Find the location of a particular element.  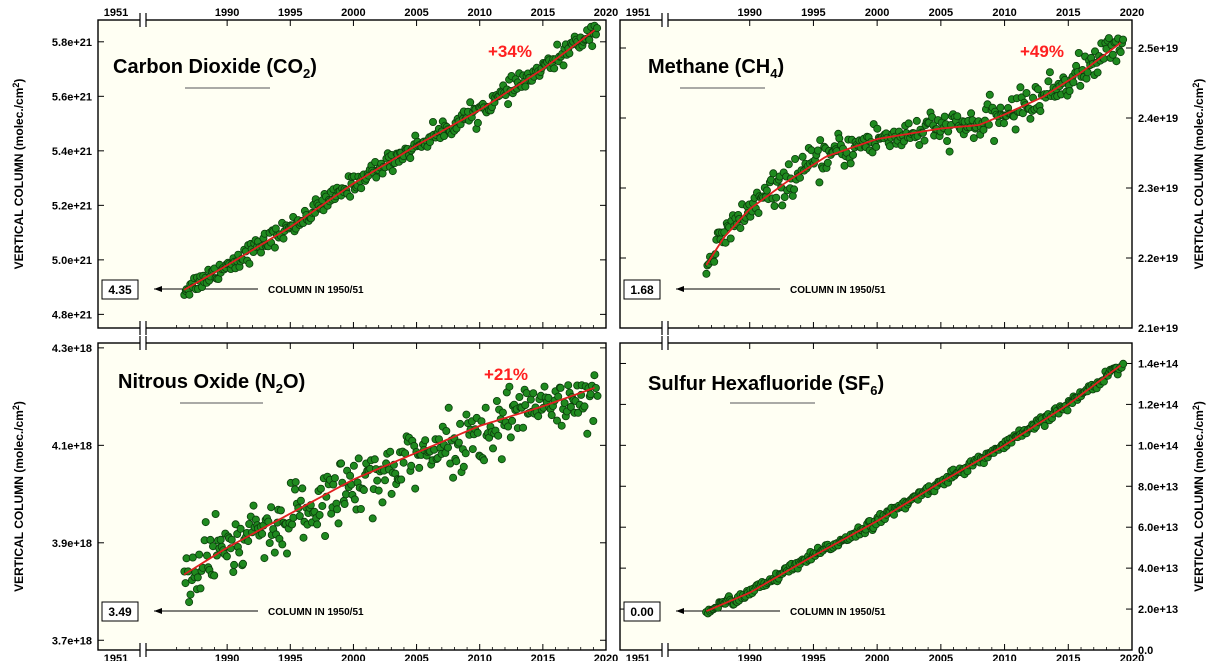

y-tick-label: 2.5e+19 is located at coordinates (1158, 49).